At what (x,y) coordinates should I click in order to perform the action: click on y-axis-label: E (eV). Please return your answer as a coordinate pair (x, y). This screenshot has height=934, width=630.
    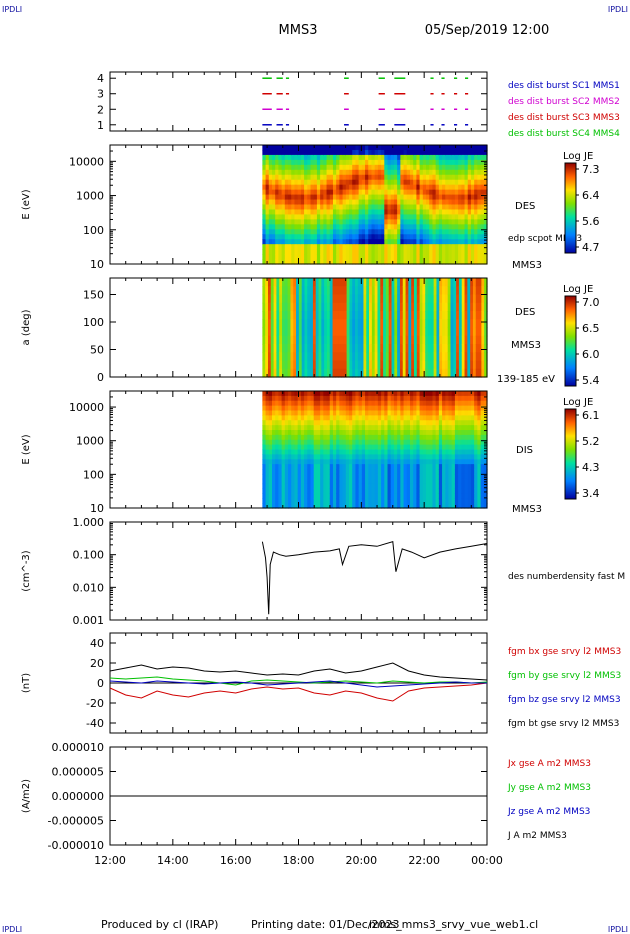
    Looking at the image, I should click on (26, 204).